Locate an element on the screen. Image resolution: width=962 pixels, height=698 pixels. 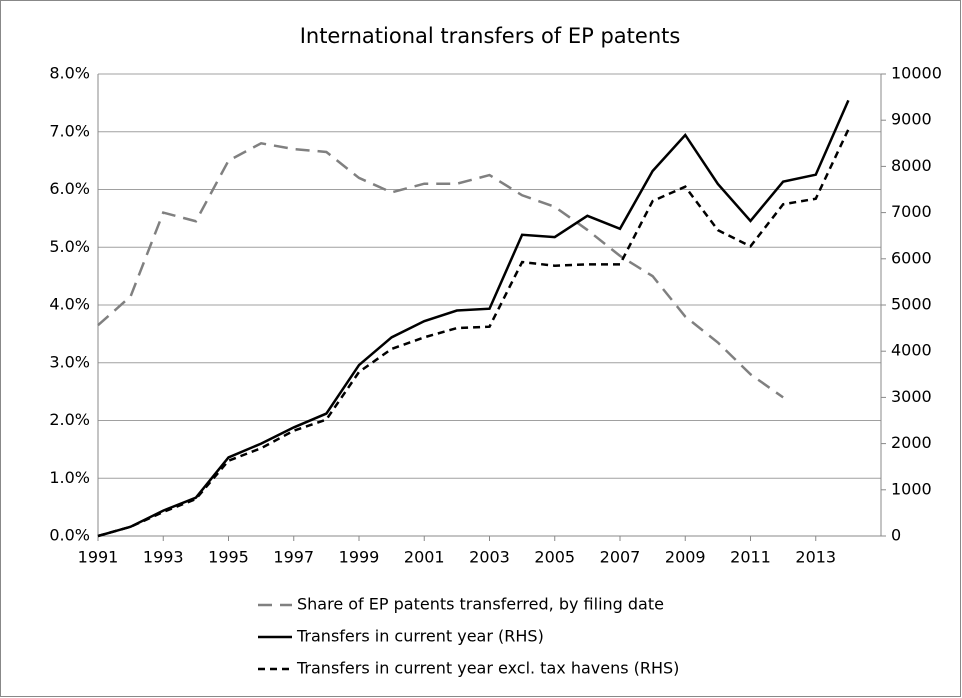
x-tick-label: 1999 is located at coordinates (359, 557).